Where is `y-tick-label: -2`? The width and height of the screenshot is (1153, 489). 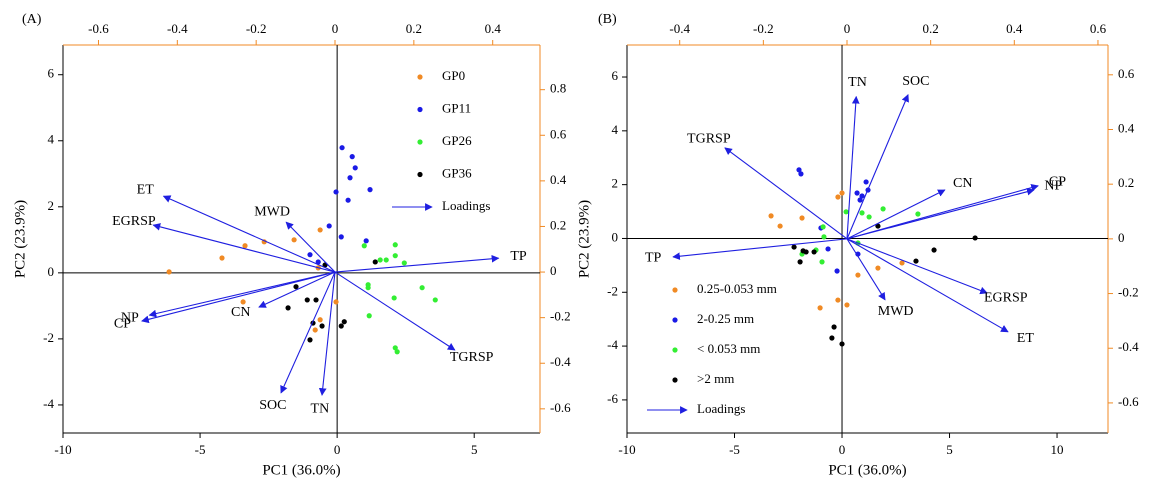 y-tick-label: -2 is located at coordinates (48, 337).